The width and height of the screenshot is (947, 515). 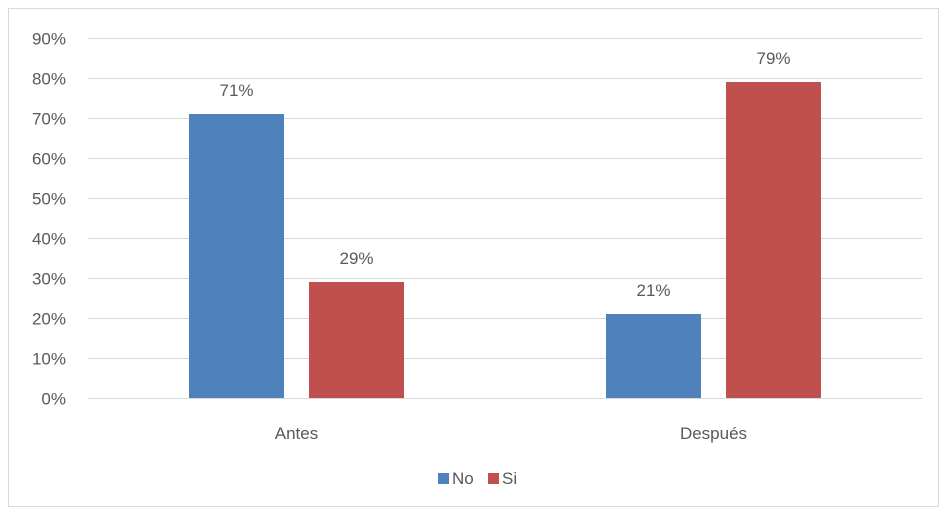 What do you see at coordinates (49, 359) in the screenshot?
I see `y-tick-label: 10%` at bounding box center [49, 359].